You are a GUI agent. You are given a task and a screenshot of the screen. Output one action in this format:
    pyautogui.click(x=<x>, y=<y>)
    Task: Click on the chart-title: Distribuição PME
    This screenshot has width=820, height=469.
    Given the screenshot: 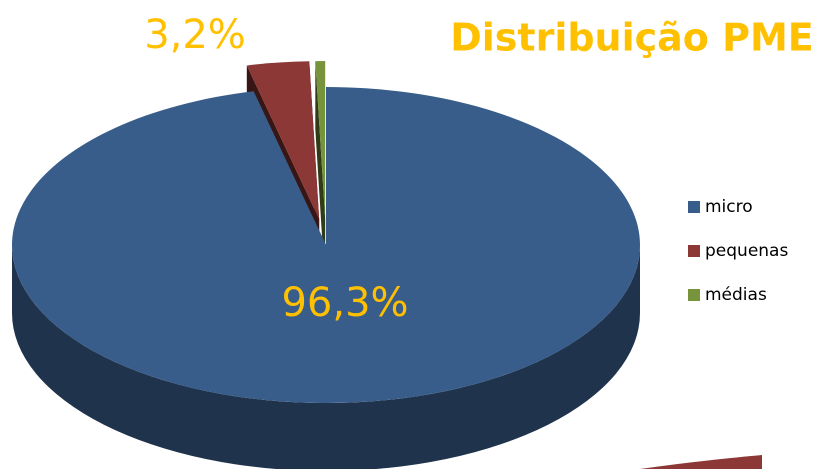 What is the action you would take?
    pyautogui.click(x=632, y=38)
    